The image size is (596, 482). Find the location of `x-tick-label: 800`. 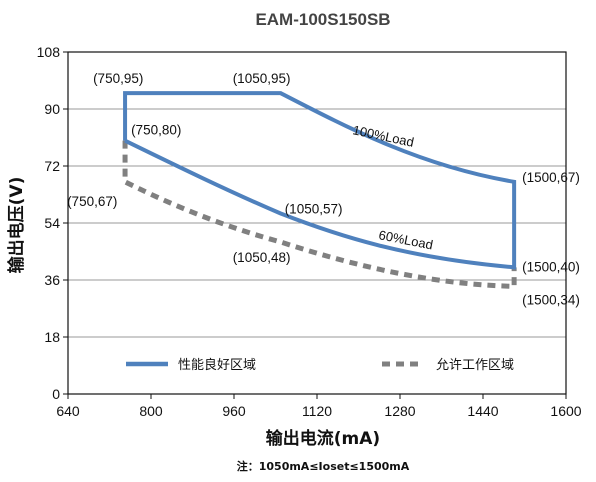

x-tick-label: 800 is located at coordinates (151, 411).